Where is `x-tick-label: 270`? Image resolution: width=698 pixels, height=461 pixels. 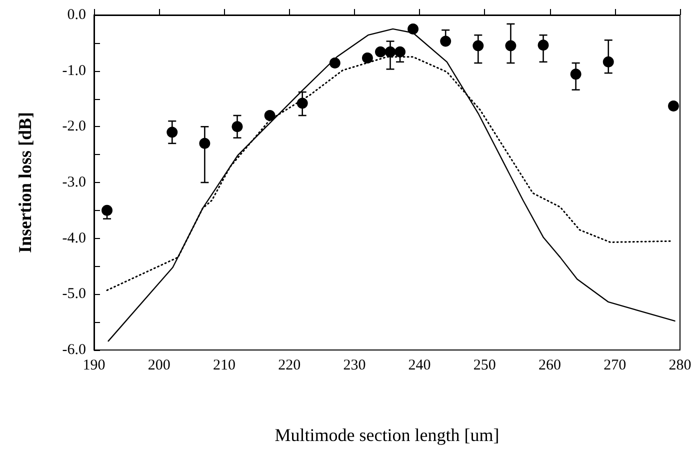 x-tick-label: 270 is located at coordinates (615, 366).